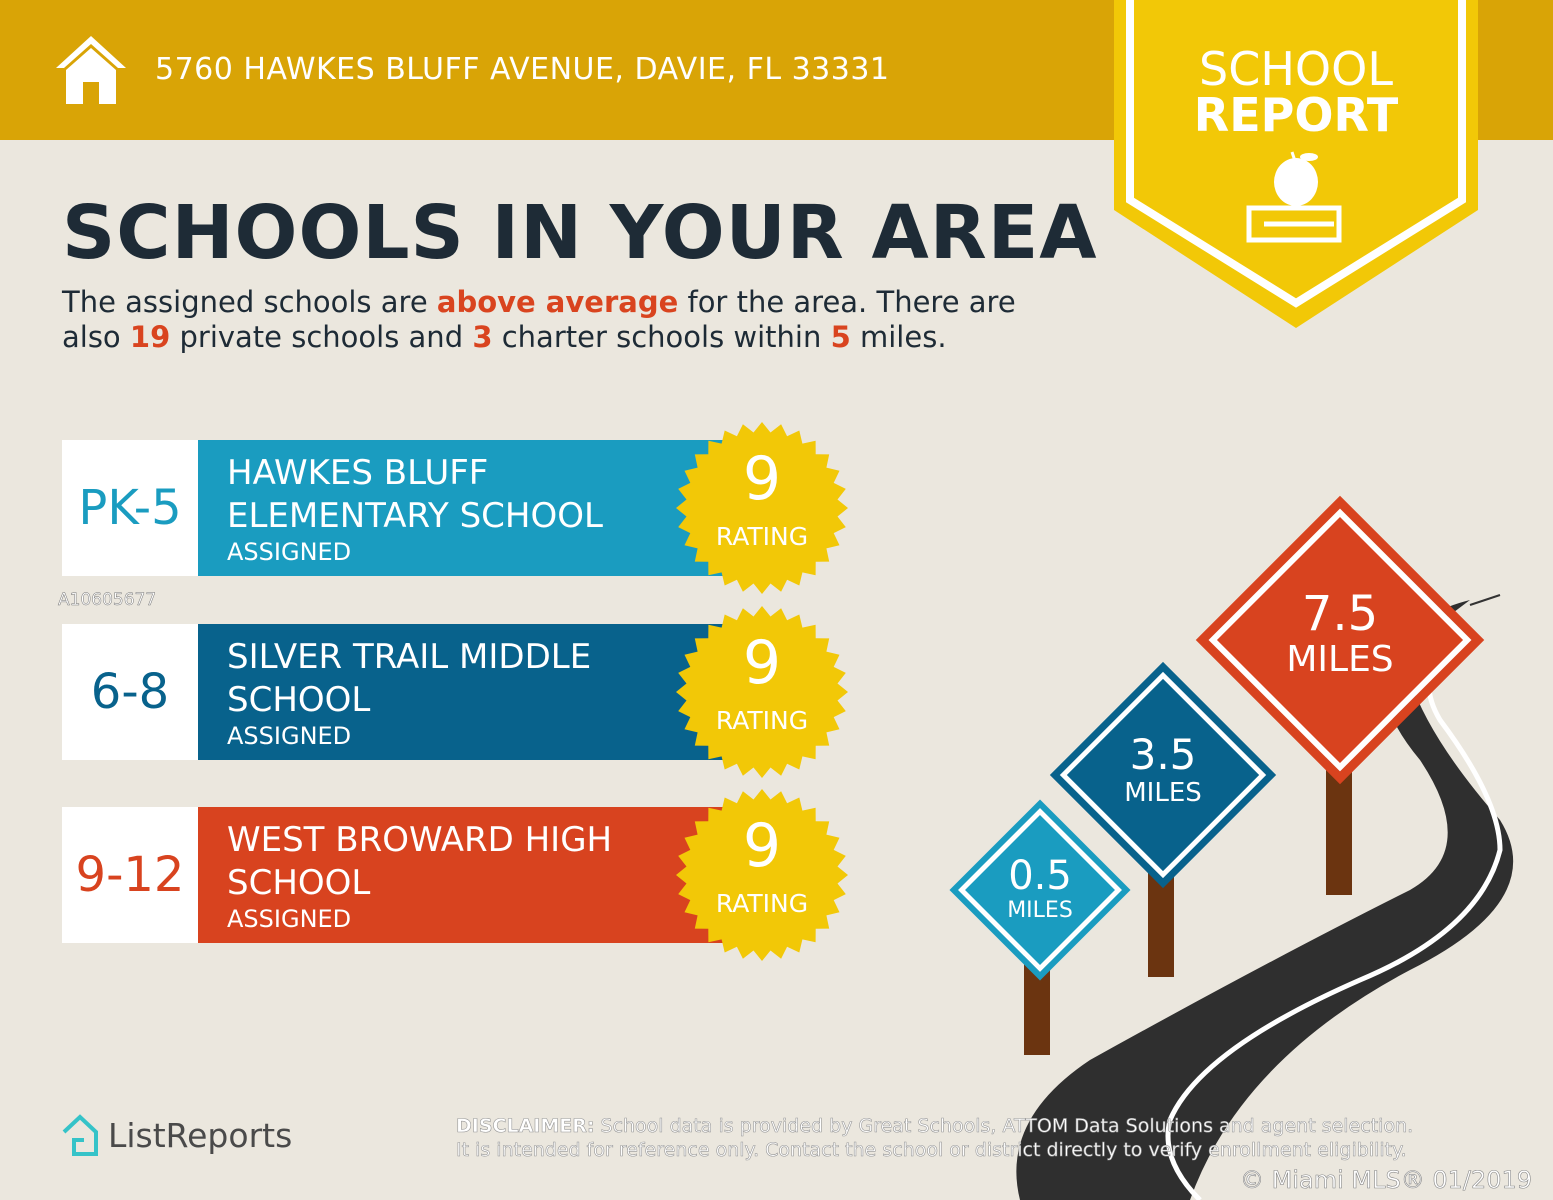  I want to click on distance-sign: 3.5 MILES, so click(1163, 775).